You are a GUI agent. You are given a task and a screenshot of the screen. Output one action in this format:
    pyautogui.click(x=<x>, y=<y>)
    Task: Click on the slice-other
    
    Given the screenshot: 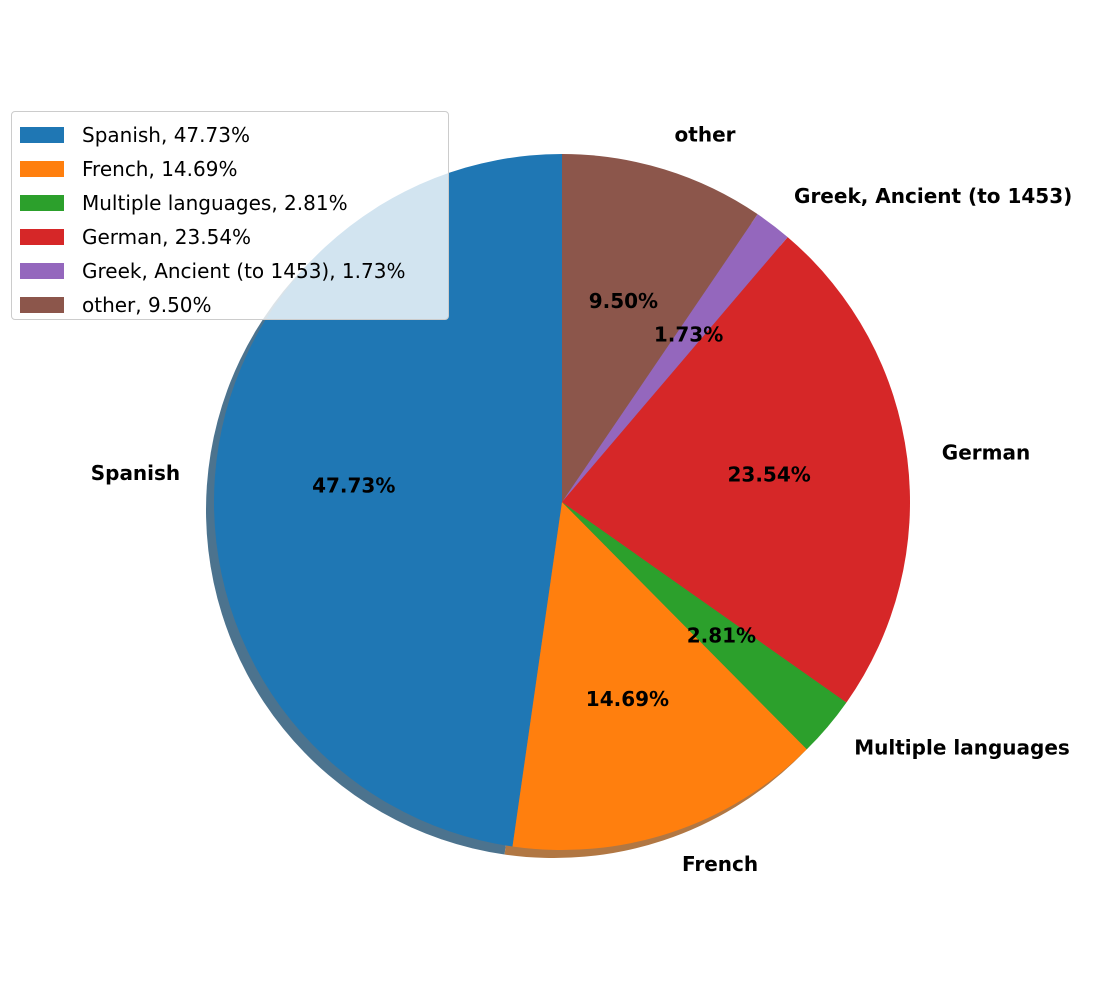 What is the action you would take?
    pyautogui.click(x=660, y=328)
    